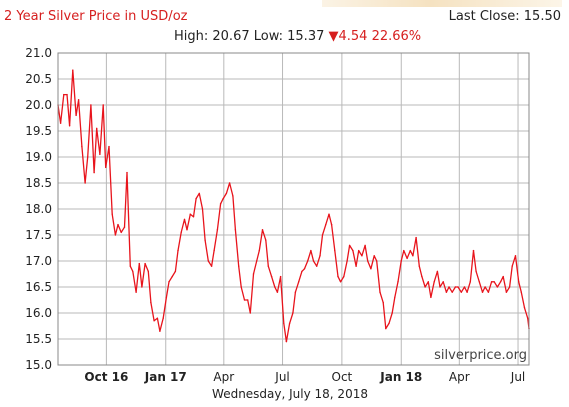 This screenshot has height=407, width=569. What do you see at coordinates (38, 235) in the screenshot?
I see `y-tick-label: 17.5` at bounding box center [38, 235].